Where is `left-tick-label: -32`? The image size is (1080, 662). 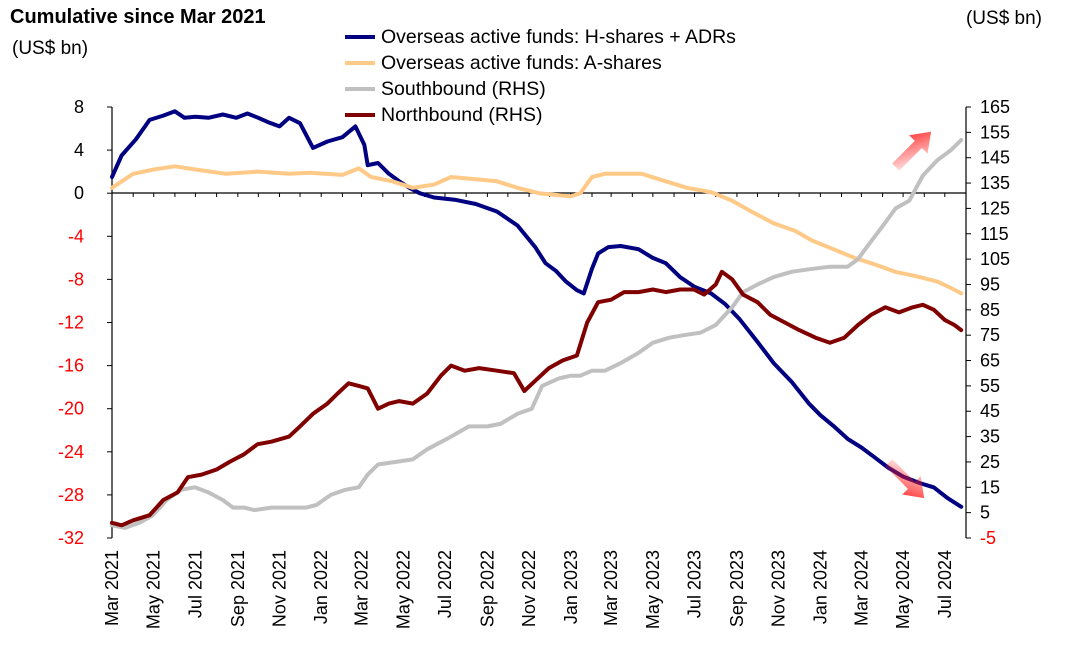
left-tick-label: -32 is located at coordinates (71, 538).